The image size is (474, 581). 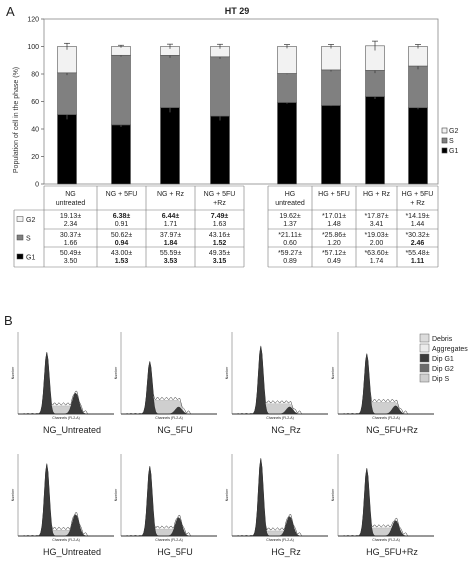 I want to click on table-cell-sd: 1.48, so click(x=334, y=224).